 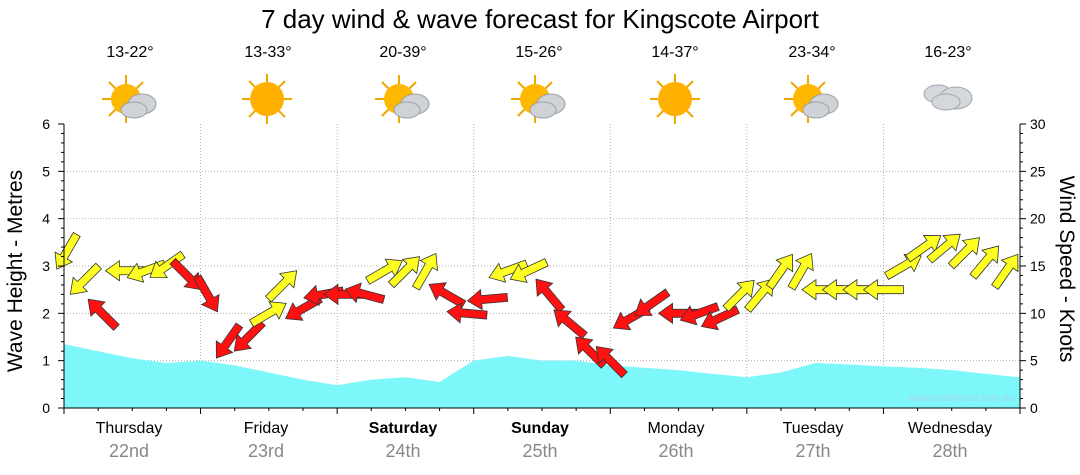 What do you see at coordinates (46, 124) in the screenshot?
I see `left-tick-label: 6` at bounding box center [46, 124].